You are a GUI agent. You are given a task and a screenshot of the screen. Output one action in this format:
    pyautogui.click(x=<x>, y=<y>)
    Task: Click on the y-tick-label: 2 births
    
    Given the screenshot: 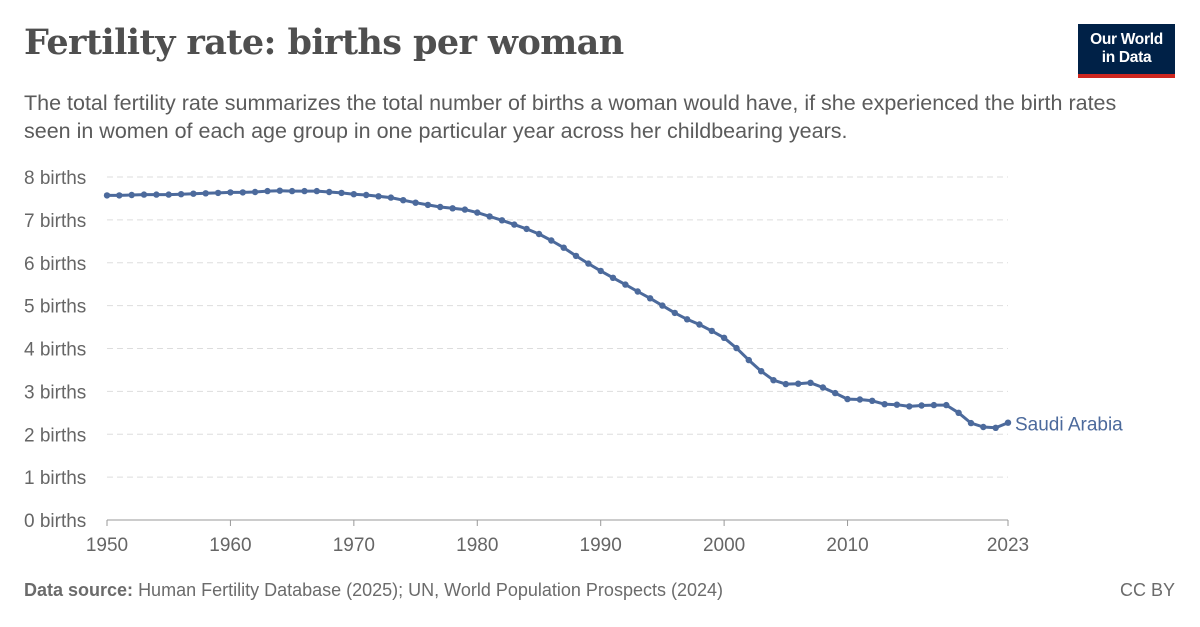 What is the action you would take?
    pyautogui.click(x=55, y=435)
    